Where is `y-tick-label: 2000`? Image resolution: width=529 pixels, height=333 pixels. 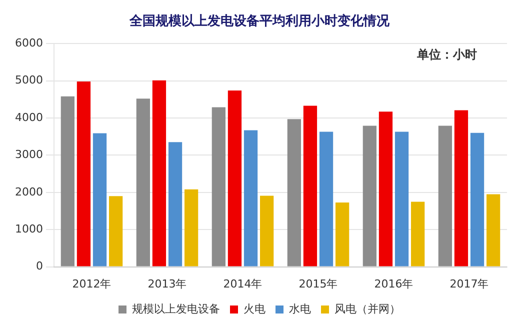 y-tick-label: 2000 is located at coordinates (28, 191).